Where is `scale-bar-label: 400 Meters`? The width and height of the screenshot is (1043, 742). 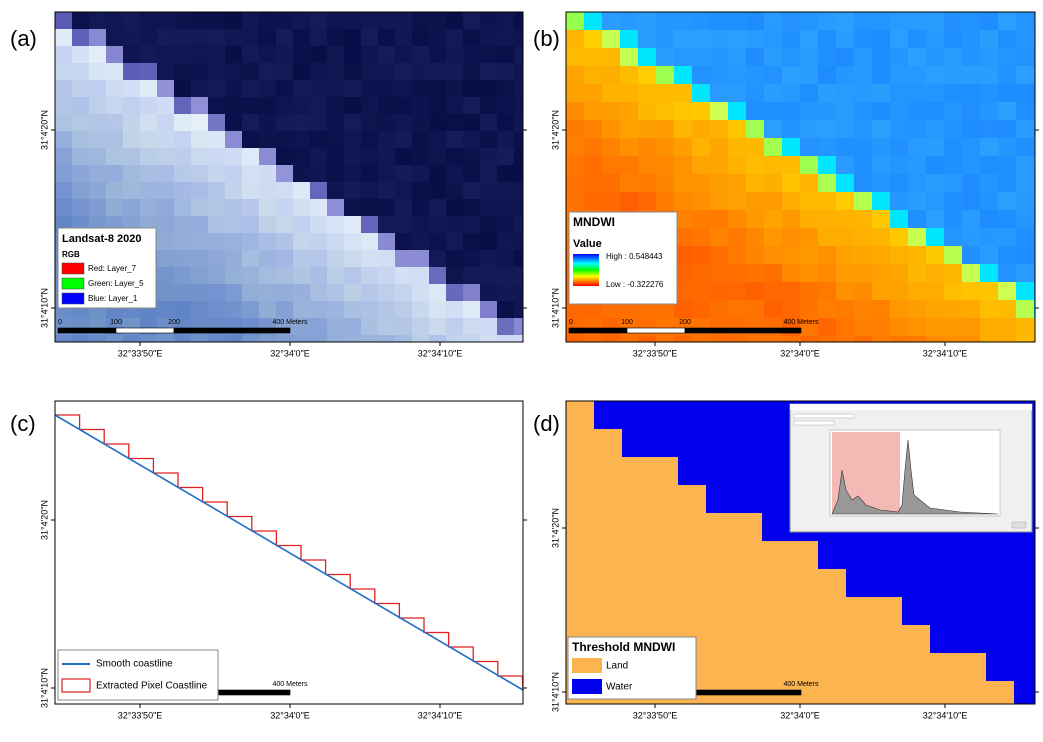
scale-bar-label: 400 Meters is located at coordinates (290, 684).